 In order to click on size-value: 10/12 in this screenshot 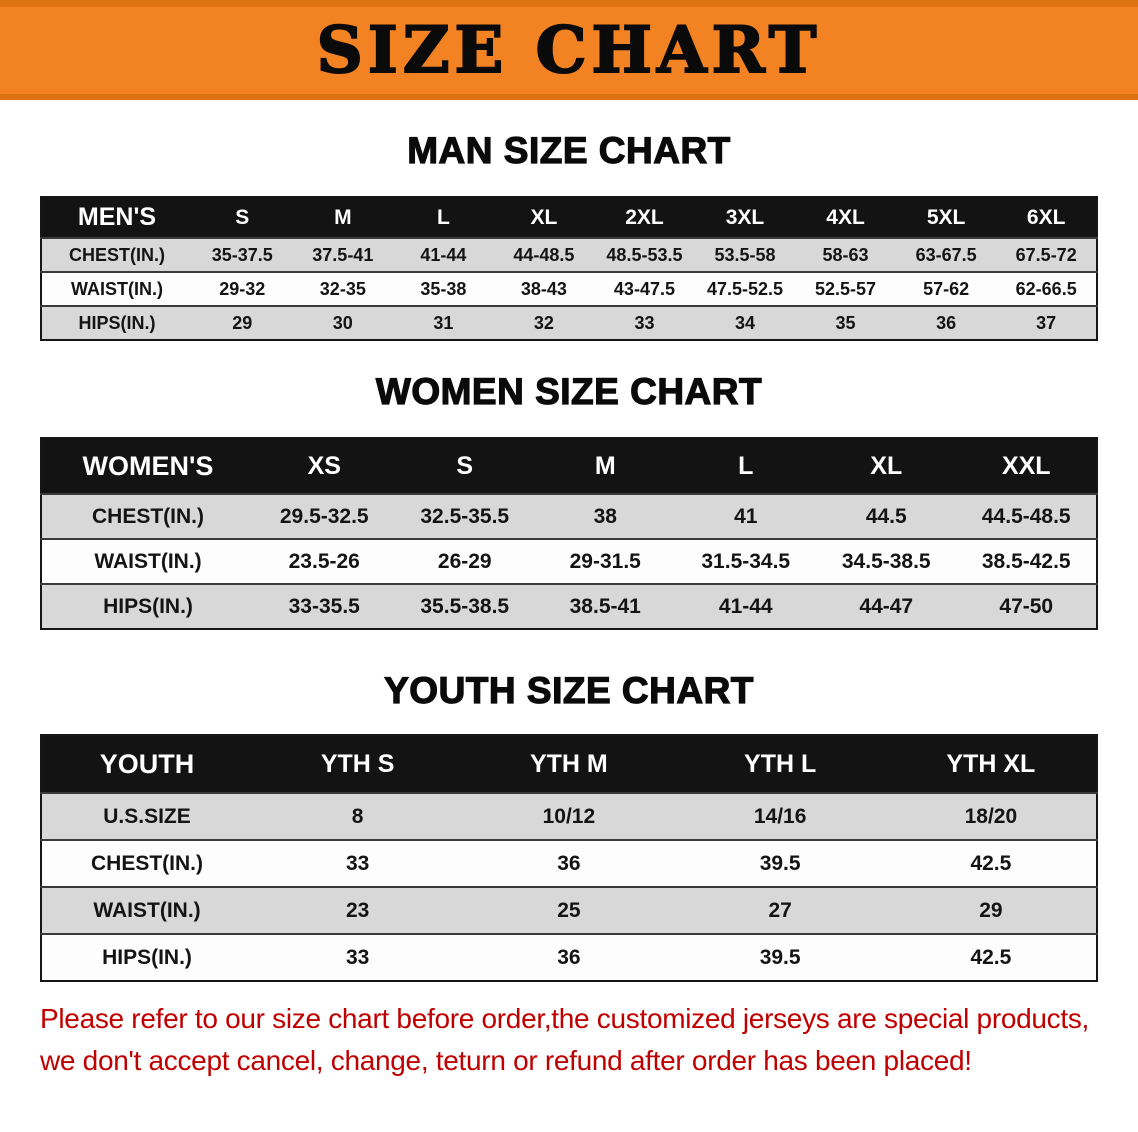, I will do `click(569, 816)`.